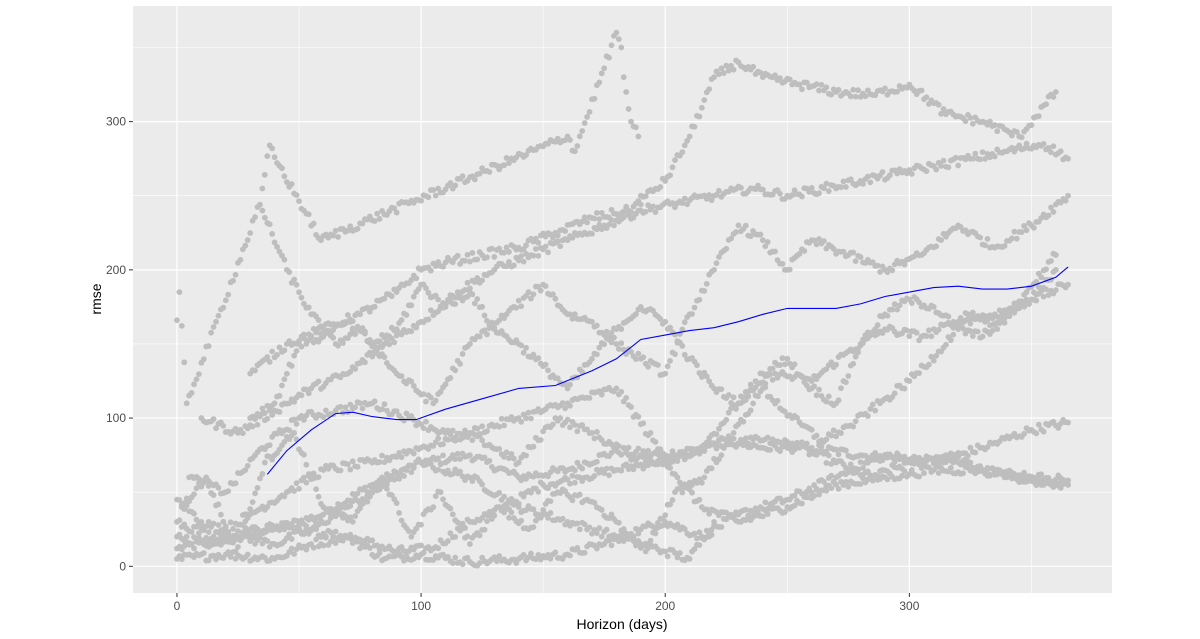 This screenshot has width=1200, height=639. I want to click on x-tick-label: 0, so click(177, 606).